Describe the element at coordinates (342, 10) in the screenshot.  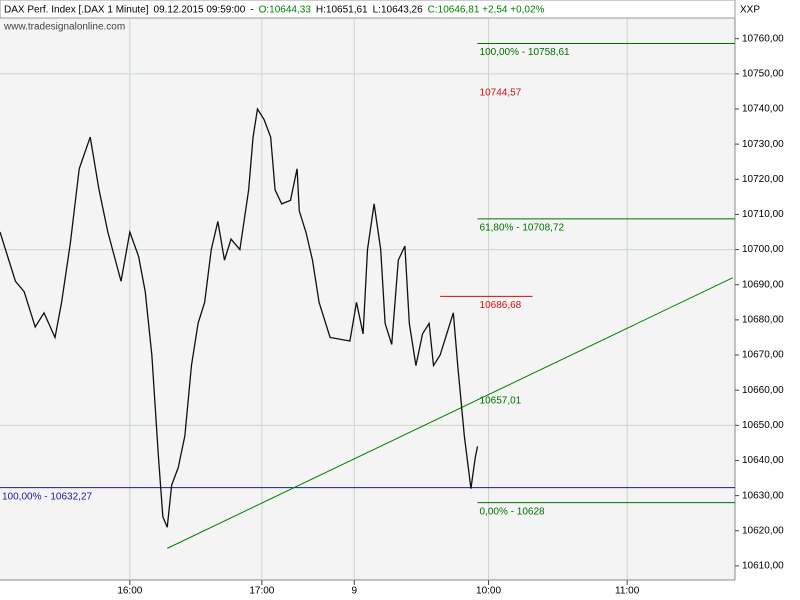
I see `header-item: H:10651,61` at that location.